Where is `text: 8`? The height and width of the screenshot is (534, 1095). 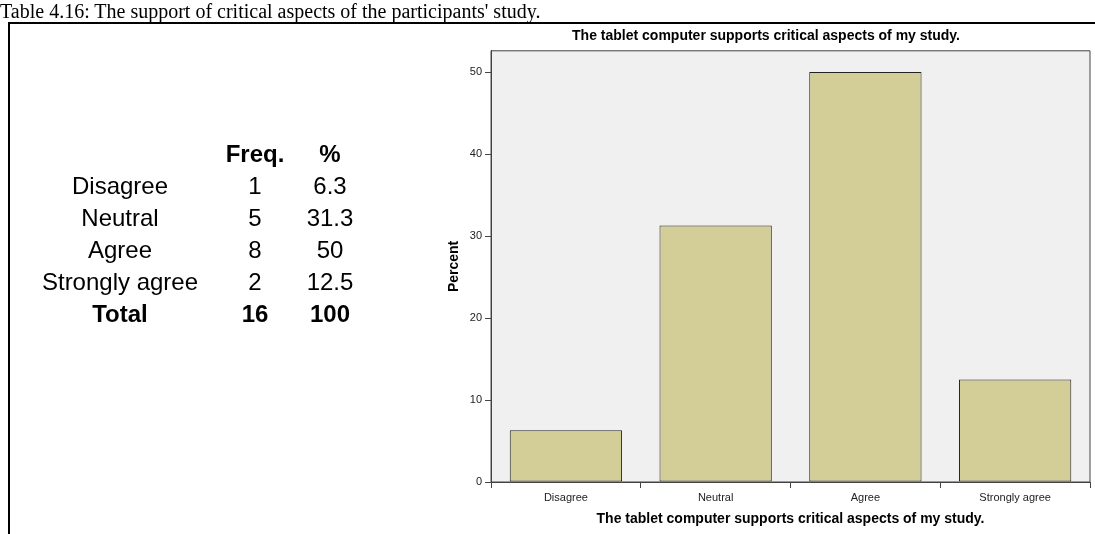 text: 8 is located at coordinates (255, 250).